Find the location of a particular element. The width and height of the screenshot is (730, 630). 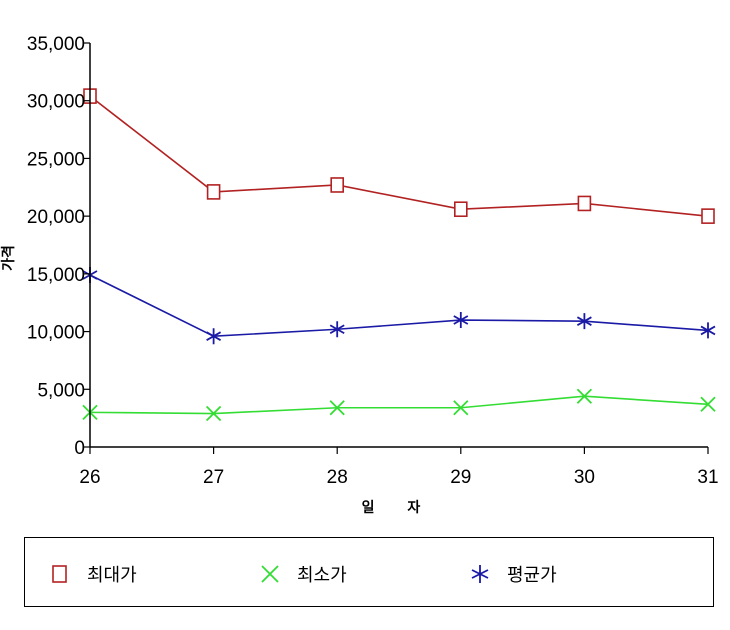

y-tick-label: 20,000 is located at coordinates (56, 217).